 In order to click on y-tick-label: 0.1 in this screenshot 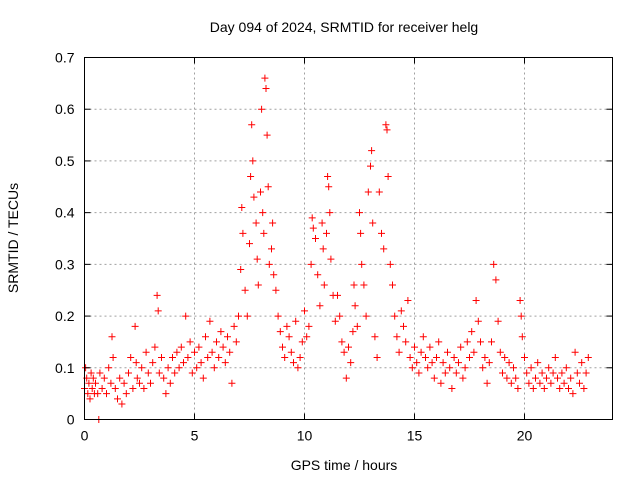, I will do `click(65, 368)`.